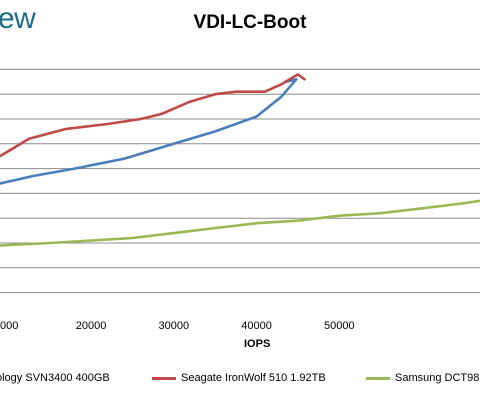  I want to click on legend-item-ironwolf: Seagate IronWolf 510 1.92TB, so click(239, 378).